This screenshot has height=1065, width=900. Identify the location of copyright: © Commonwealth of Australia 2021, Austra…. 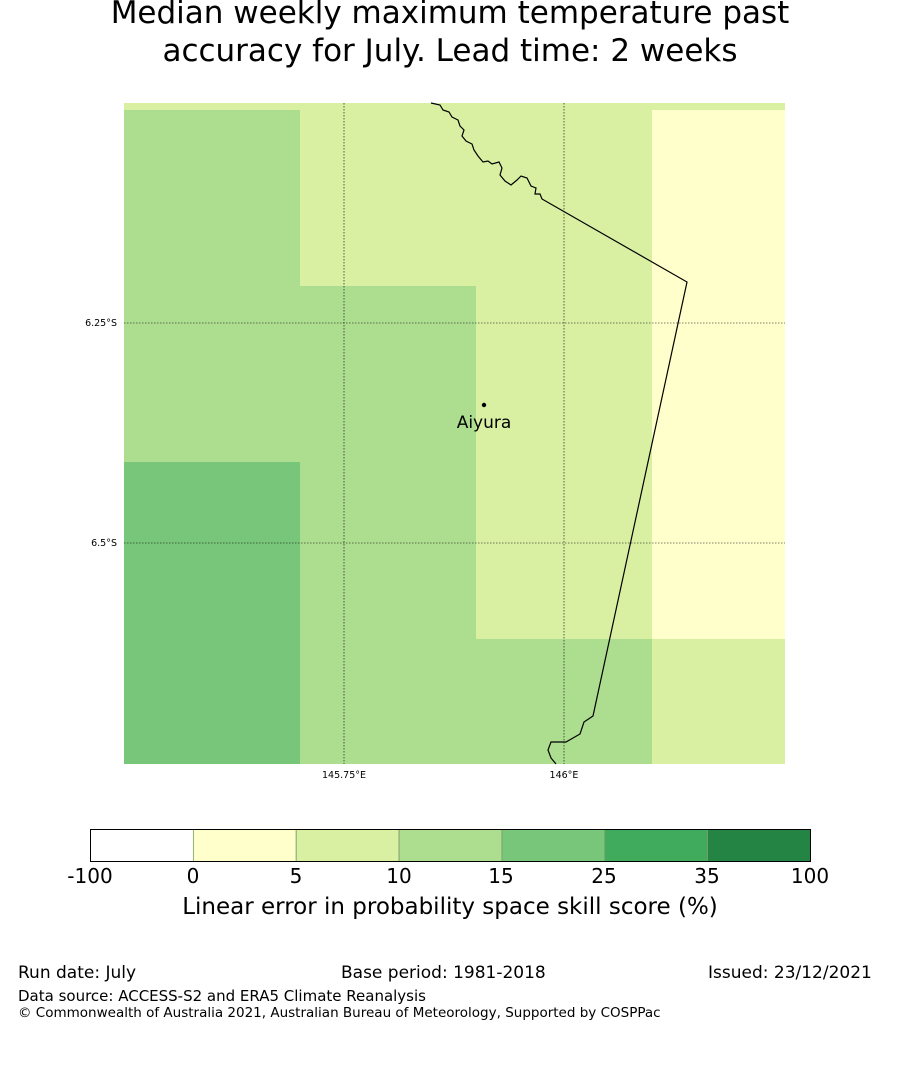
(339, 1013).